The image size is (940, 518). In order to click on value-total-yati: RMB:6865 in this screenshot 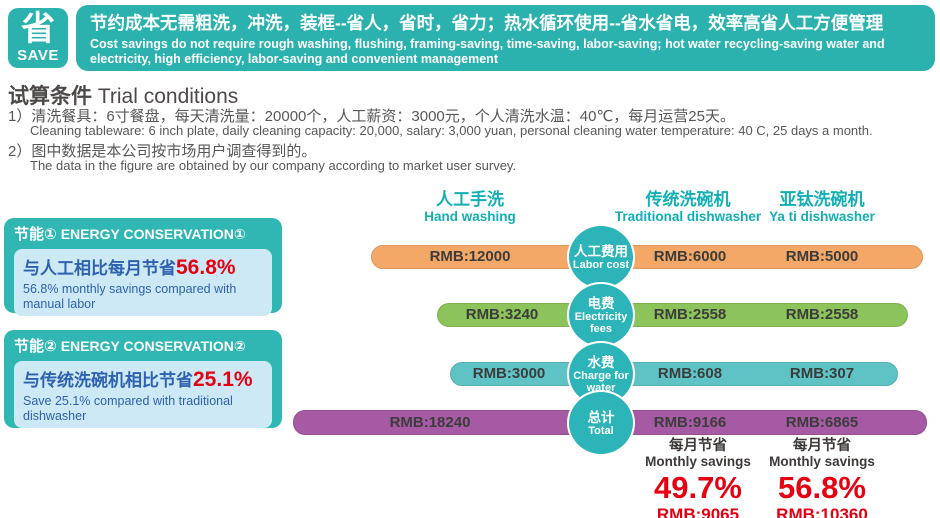, I will do `click(822, 422)`.